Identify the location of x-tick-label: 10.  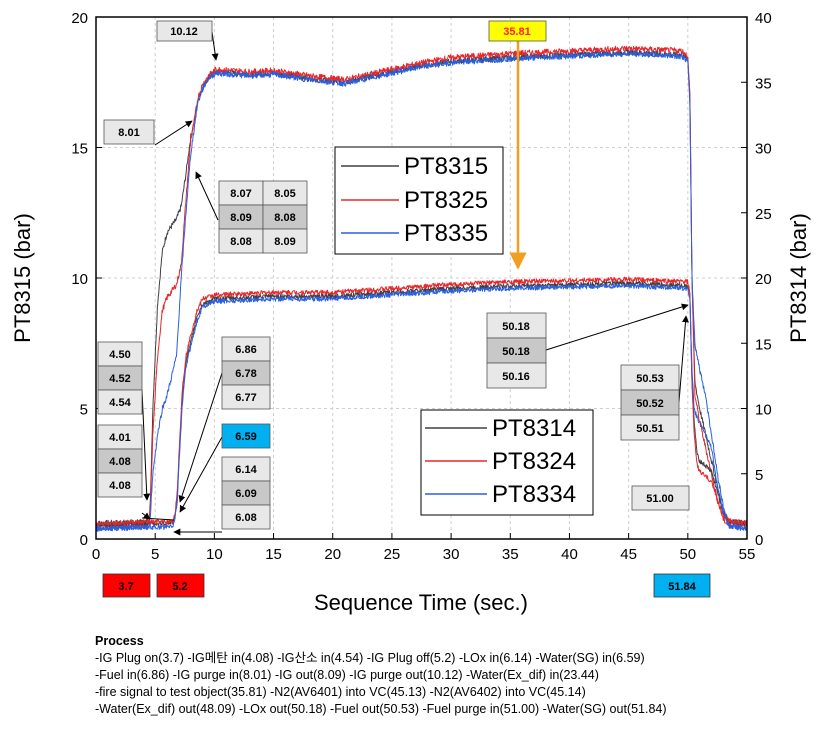
(214, 554).